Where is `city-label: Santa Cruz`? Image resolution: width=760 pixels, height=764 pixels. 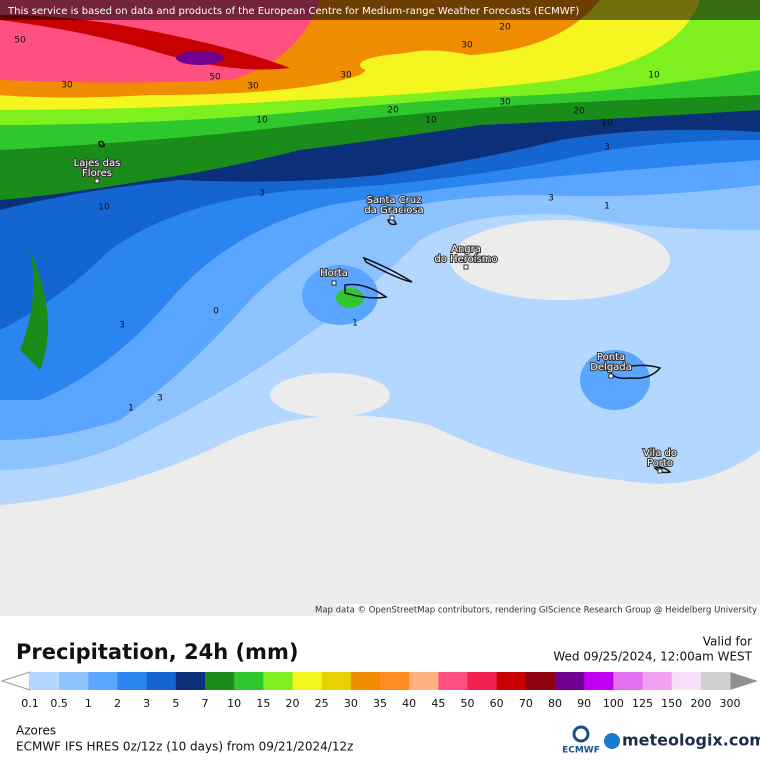
city-label: Santa Cruz is located at coordinates (394, 200).